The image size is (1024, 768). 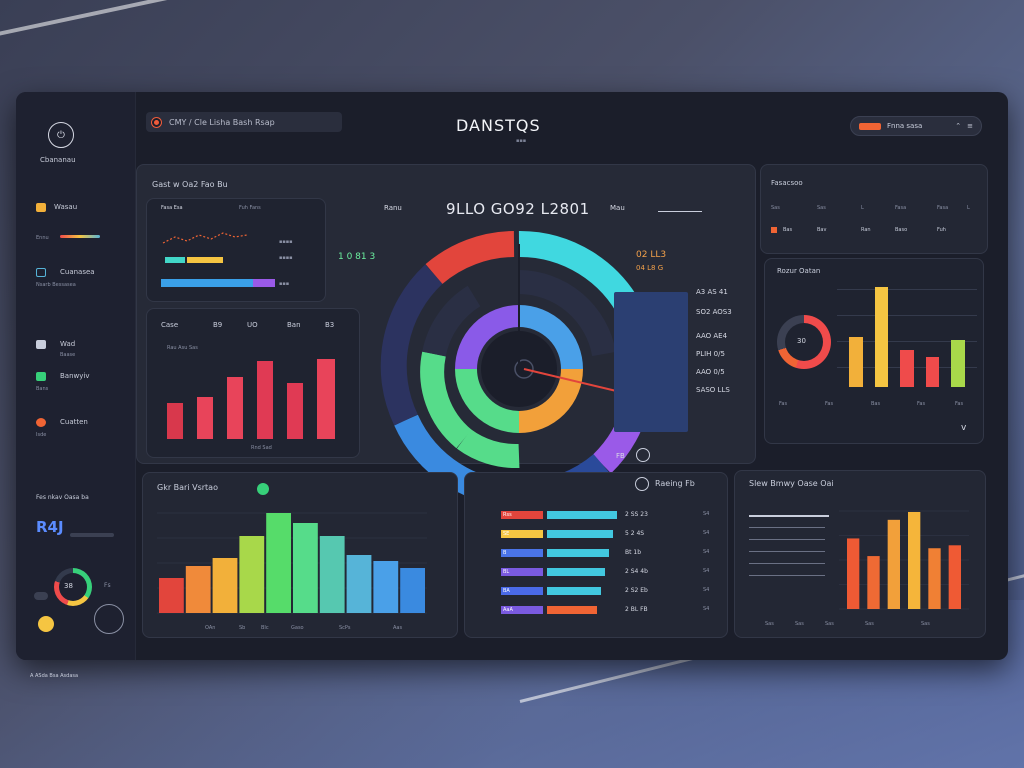 I want to click on line-chart, so click(x=218, y=259).